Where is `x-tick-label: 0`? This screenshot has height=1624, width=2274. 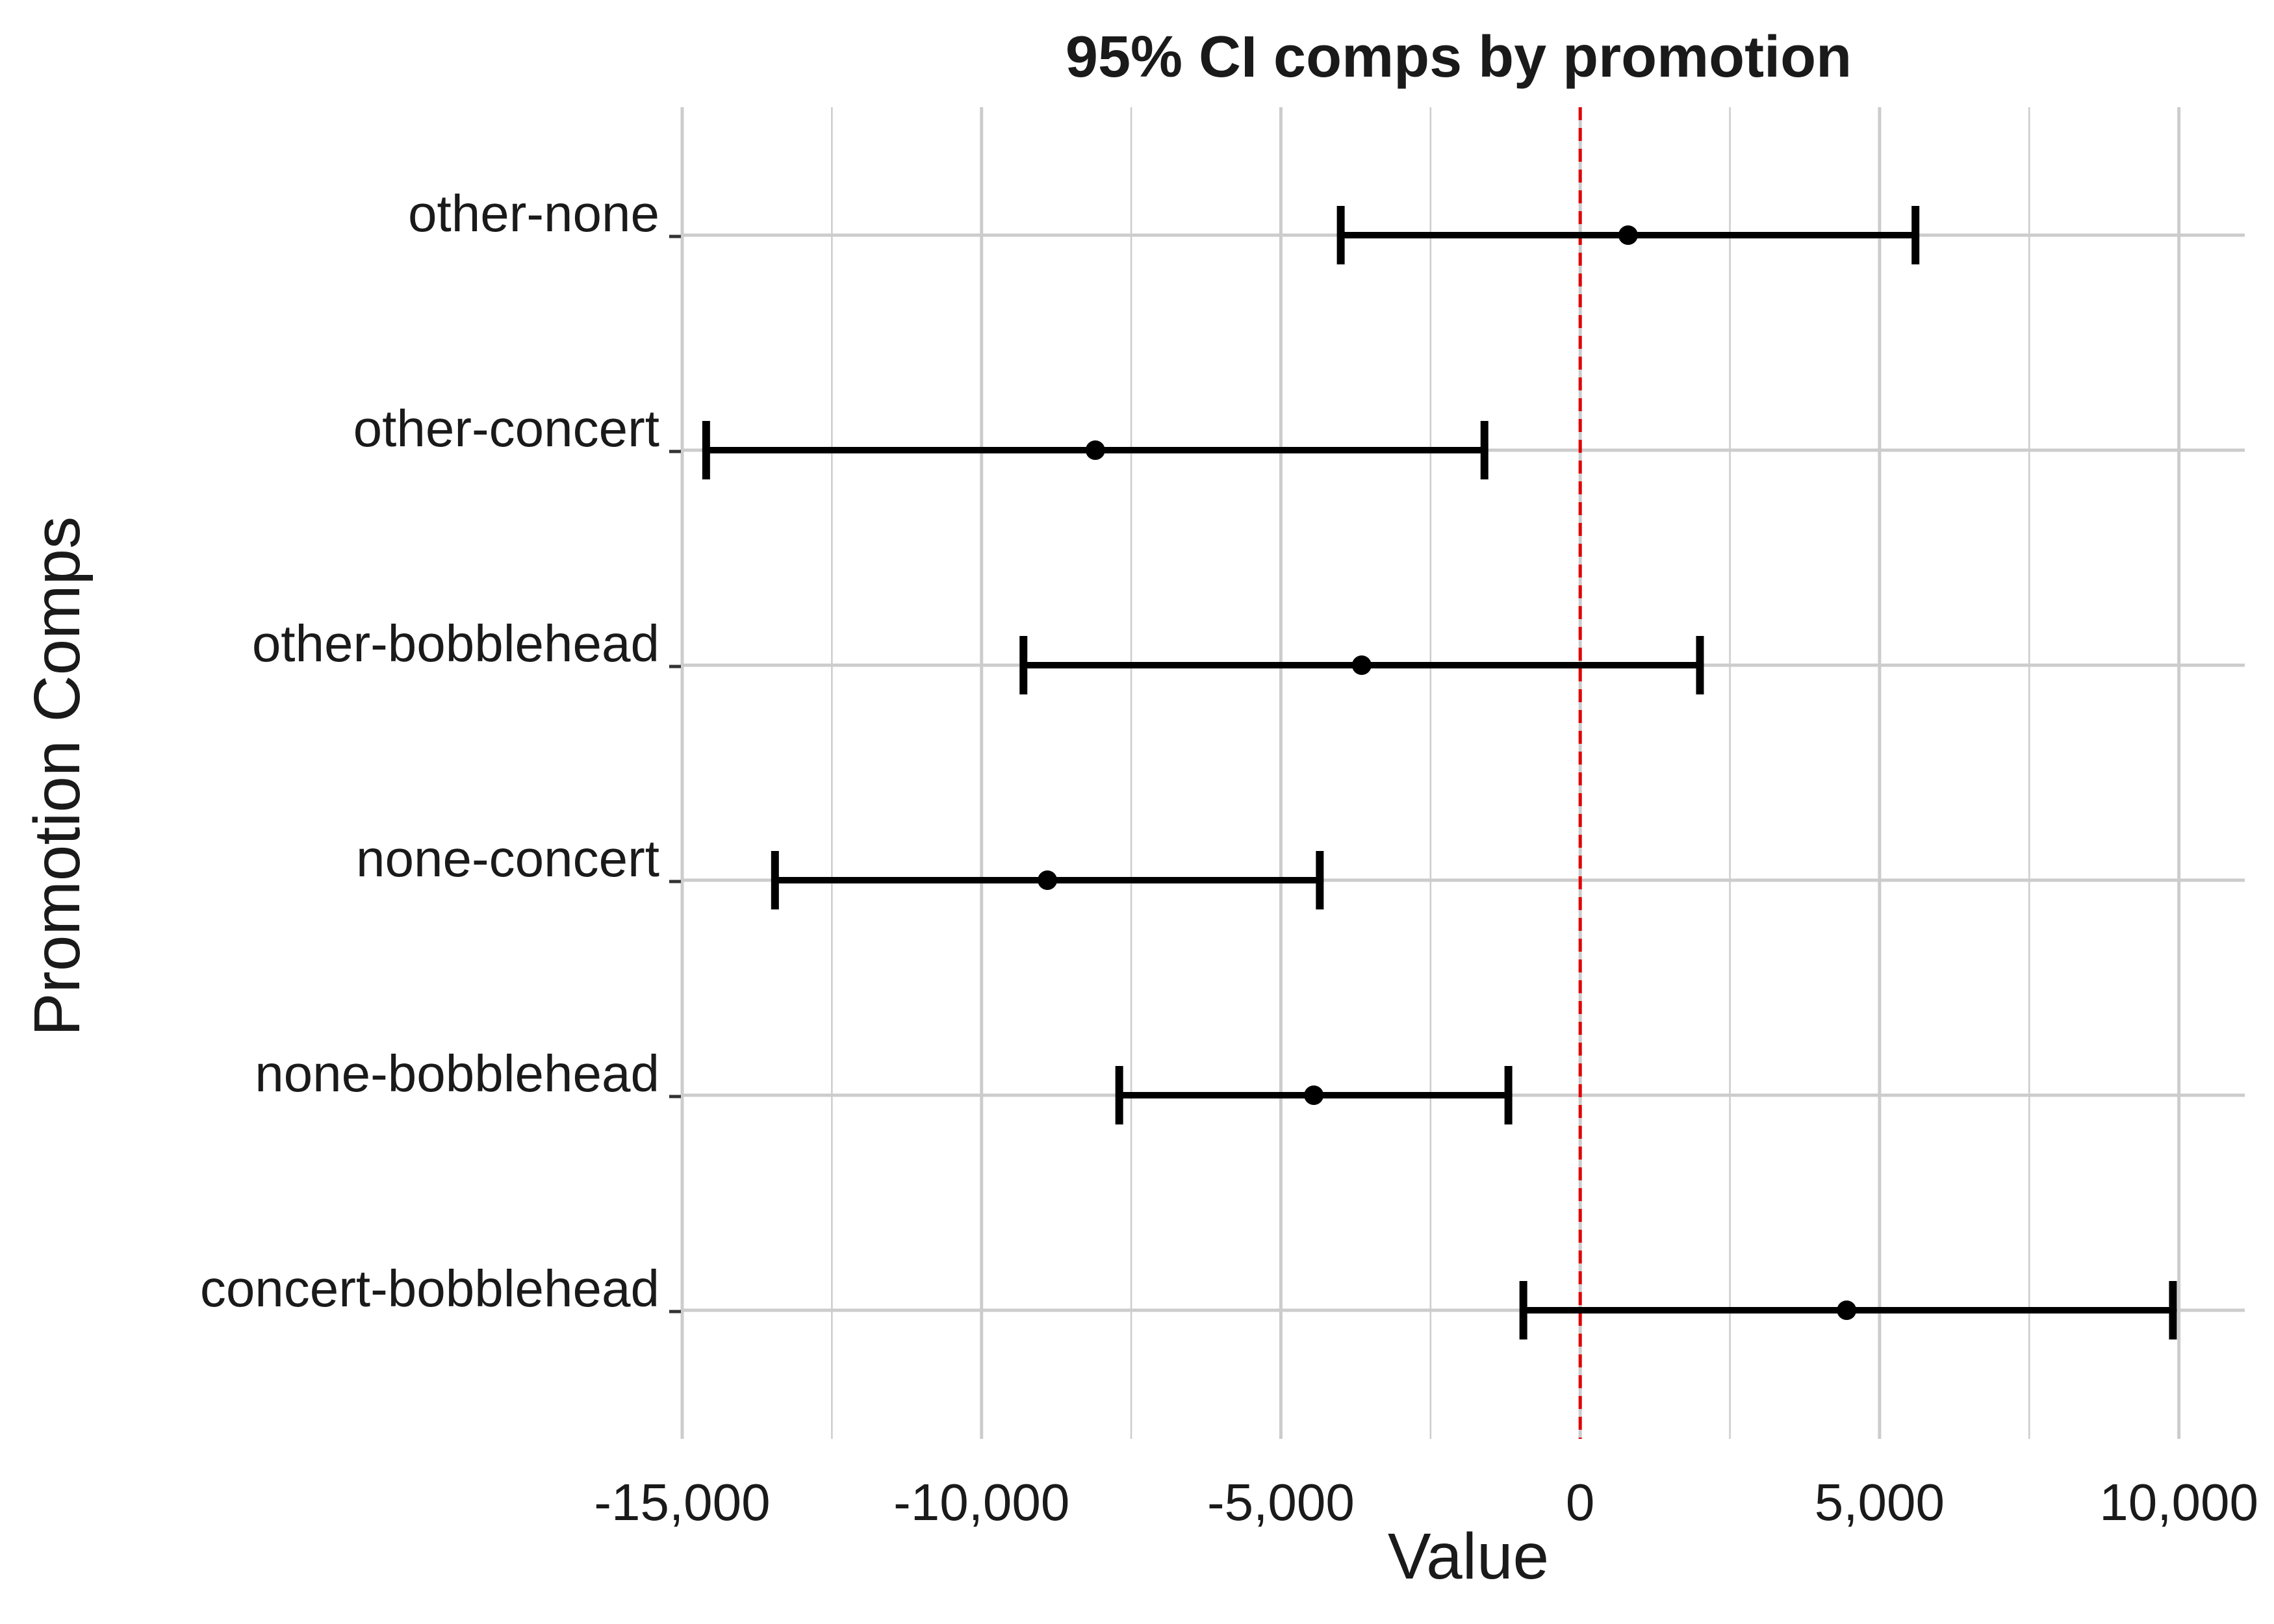 x-tick-label: 0 is located at coordinates (1580, 1502).